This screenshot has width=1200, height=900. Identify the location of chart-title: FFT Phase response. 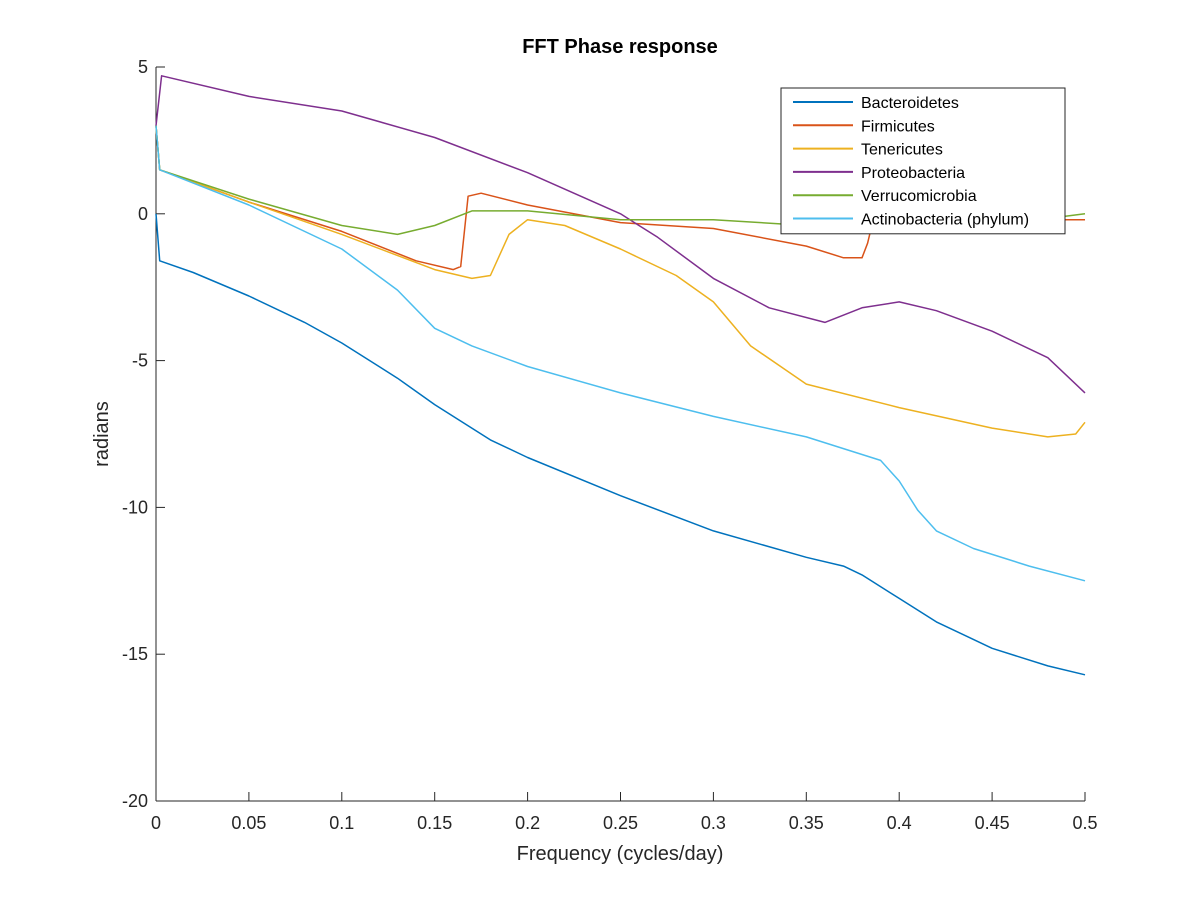
(620, 47).